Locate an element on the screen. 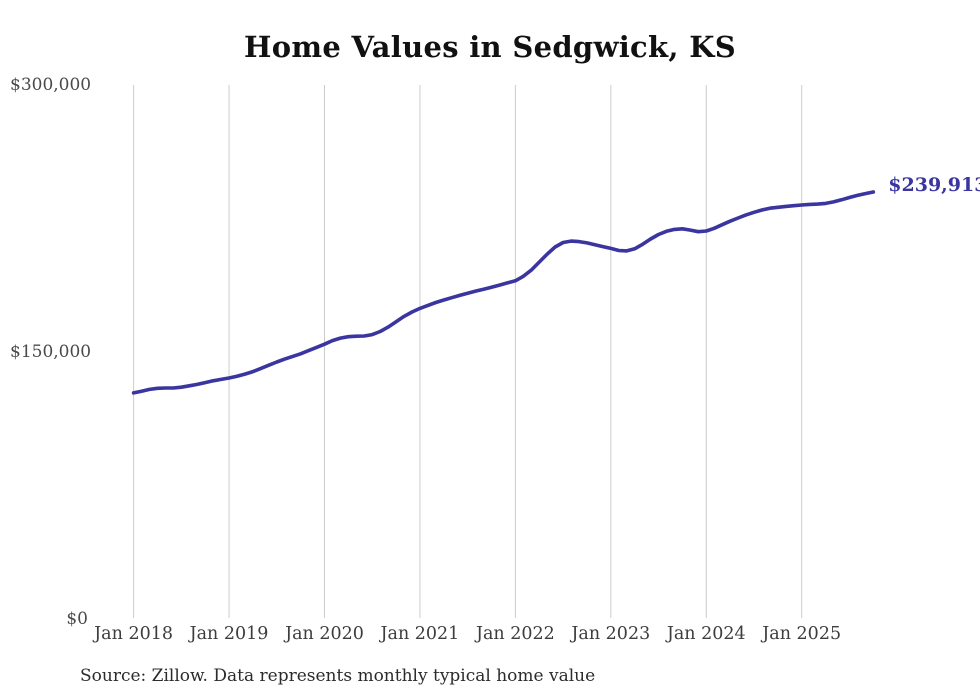  latest-value-label: $239,913 is located at coordinates (934, 184).